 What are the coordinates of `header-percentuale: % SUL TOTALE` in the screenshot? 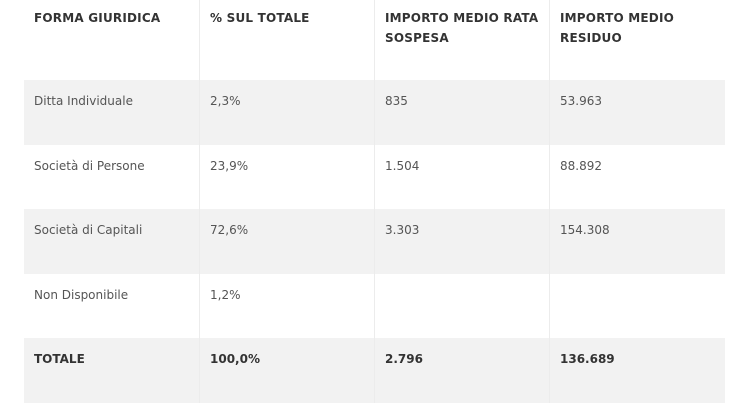 It's located at (286, 40).